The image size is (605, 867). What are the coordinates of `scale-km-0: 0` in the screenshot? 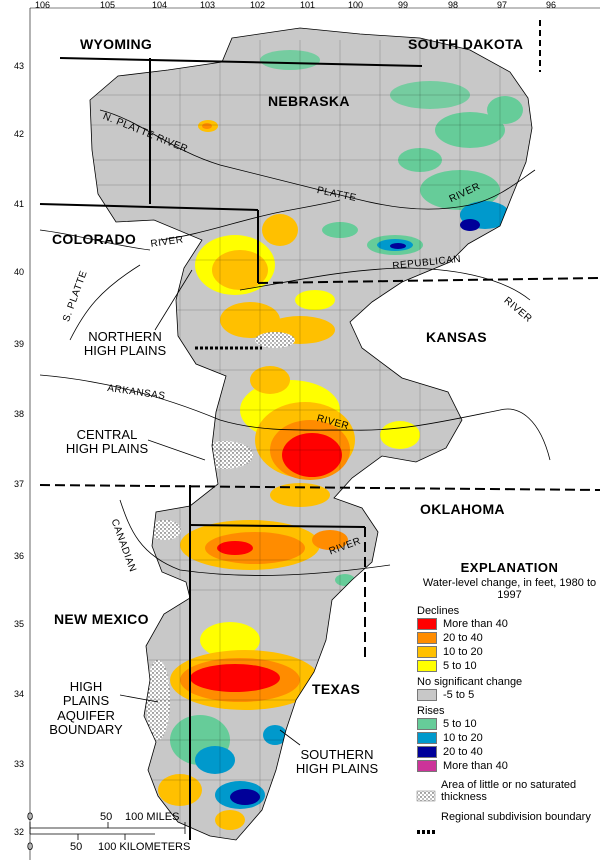 It's located at (30, 847).